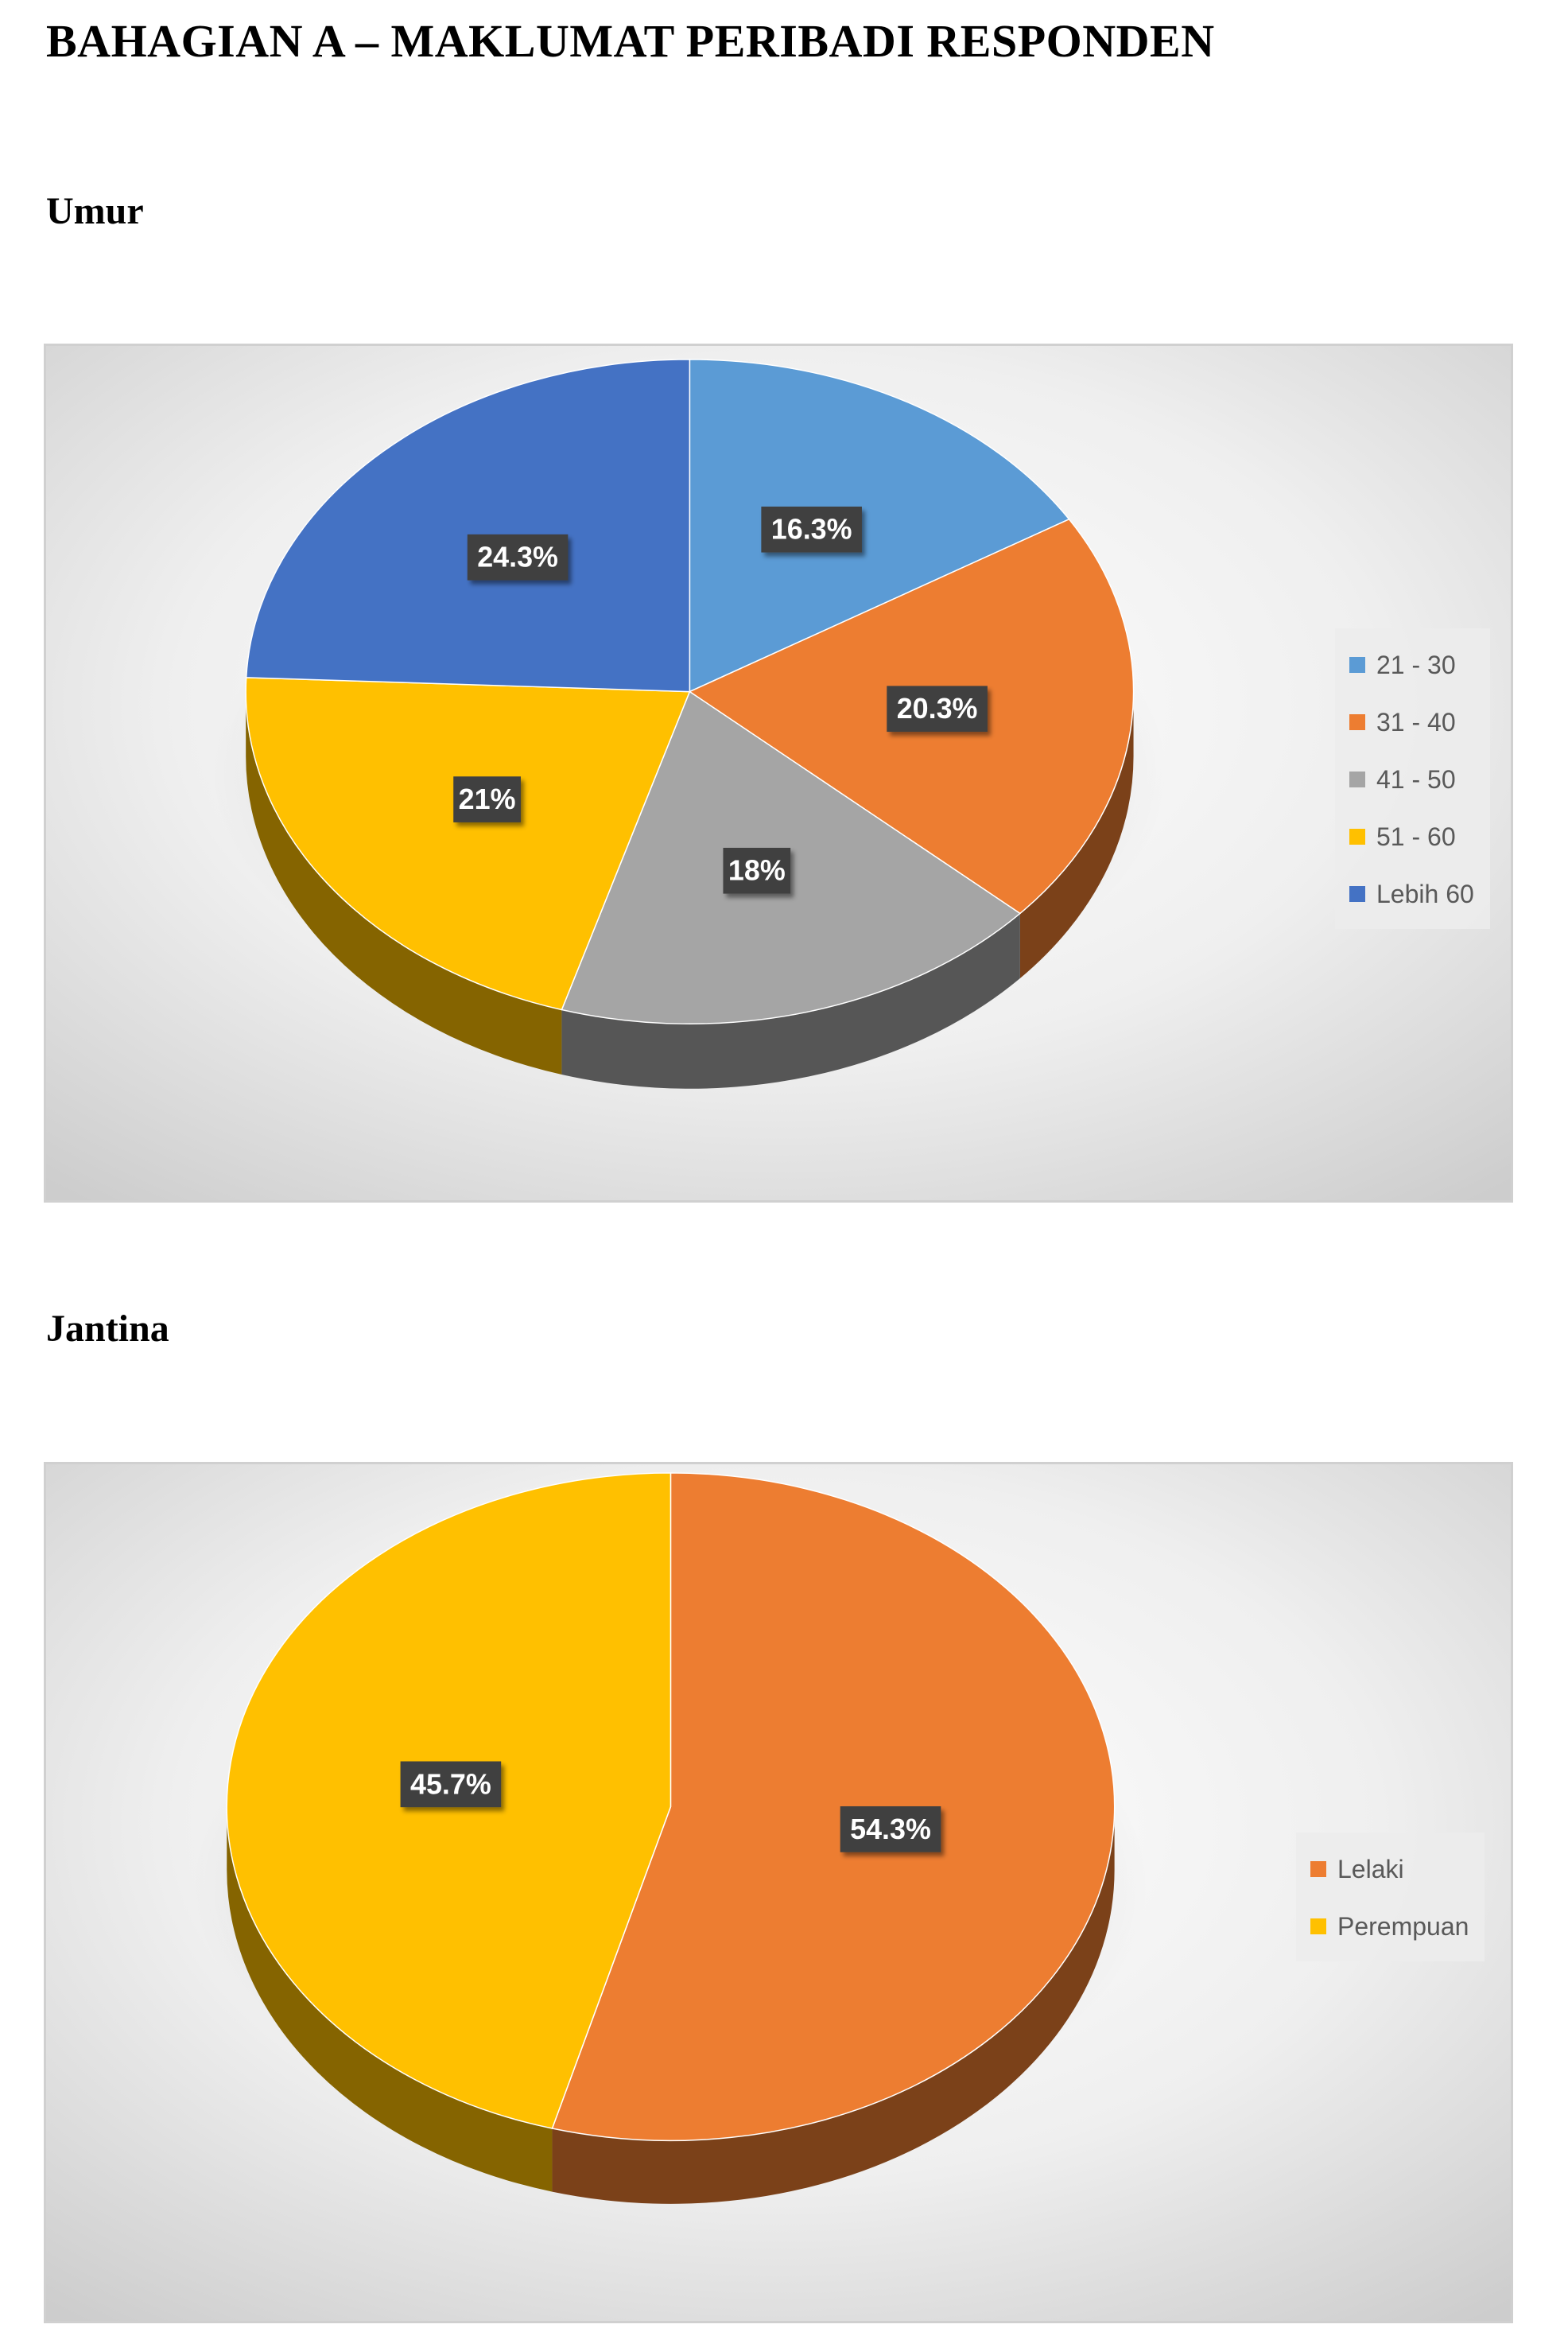 Image resolution: width=1568 pixels, height=2336 pixels. I want to click on legend-item: 31 - 40, so click(1411, 722).